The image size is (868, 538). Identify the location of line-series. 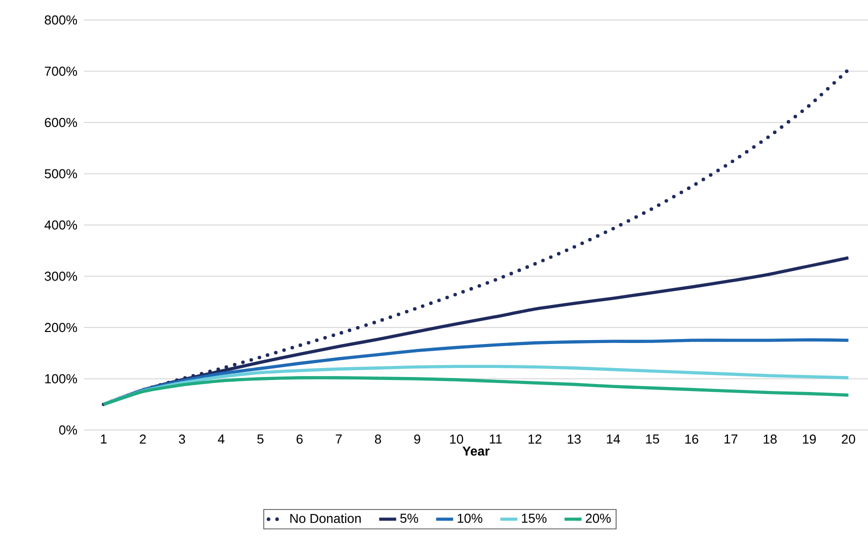
(476, 391).